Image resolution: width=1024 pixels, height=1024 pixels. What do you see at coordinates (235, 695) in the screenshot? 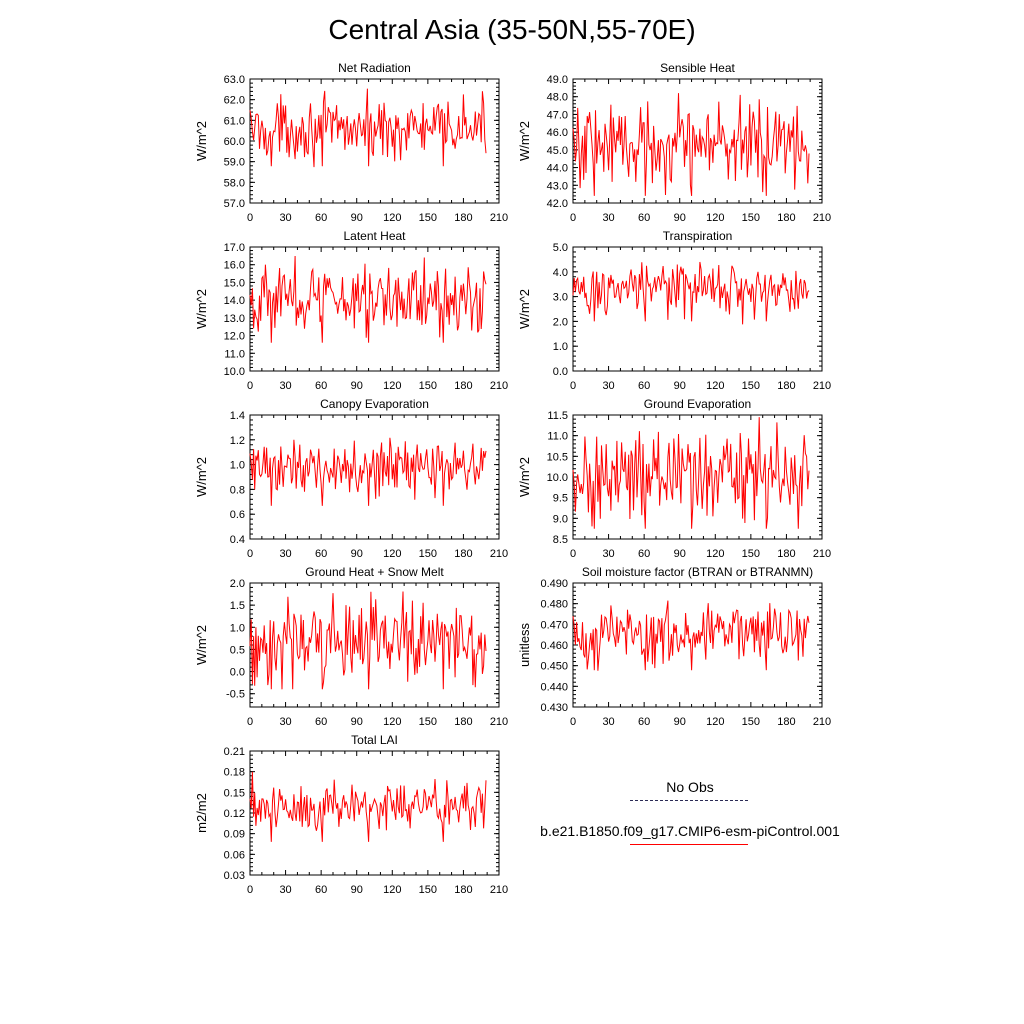
I see `y-tick-label: -0.5` at bounding box center [235, 695].